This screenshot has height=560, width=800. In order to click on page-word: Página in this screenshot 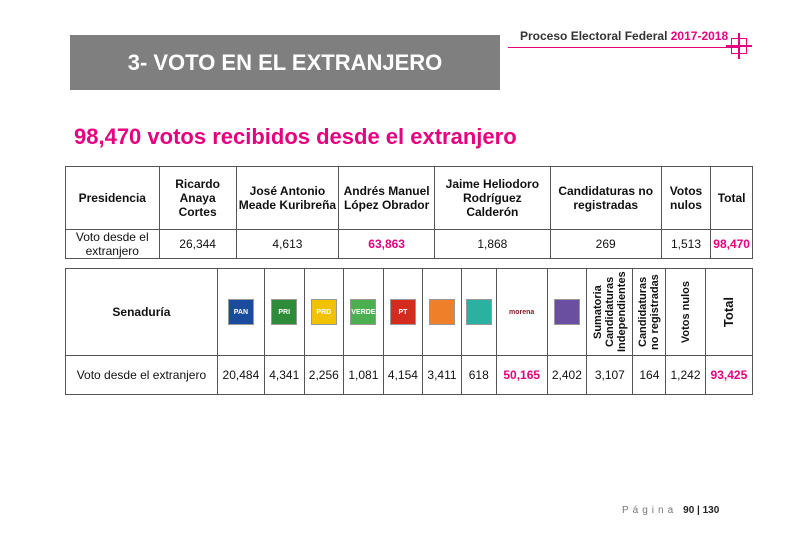, I will do `click(650, 510)`.